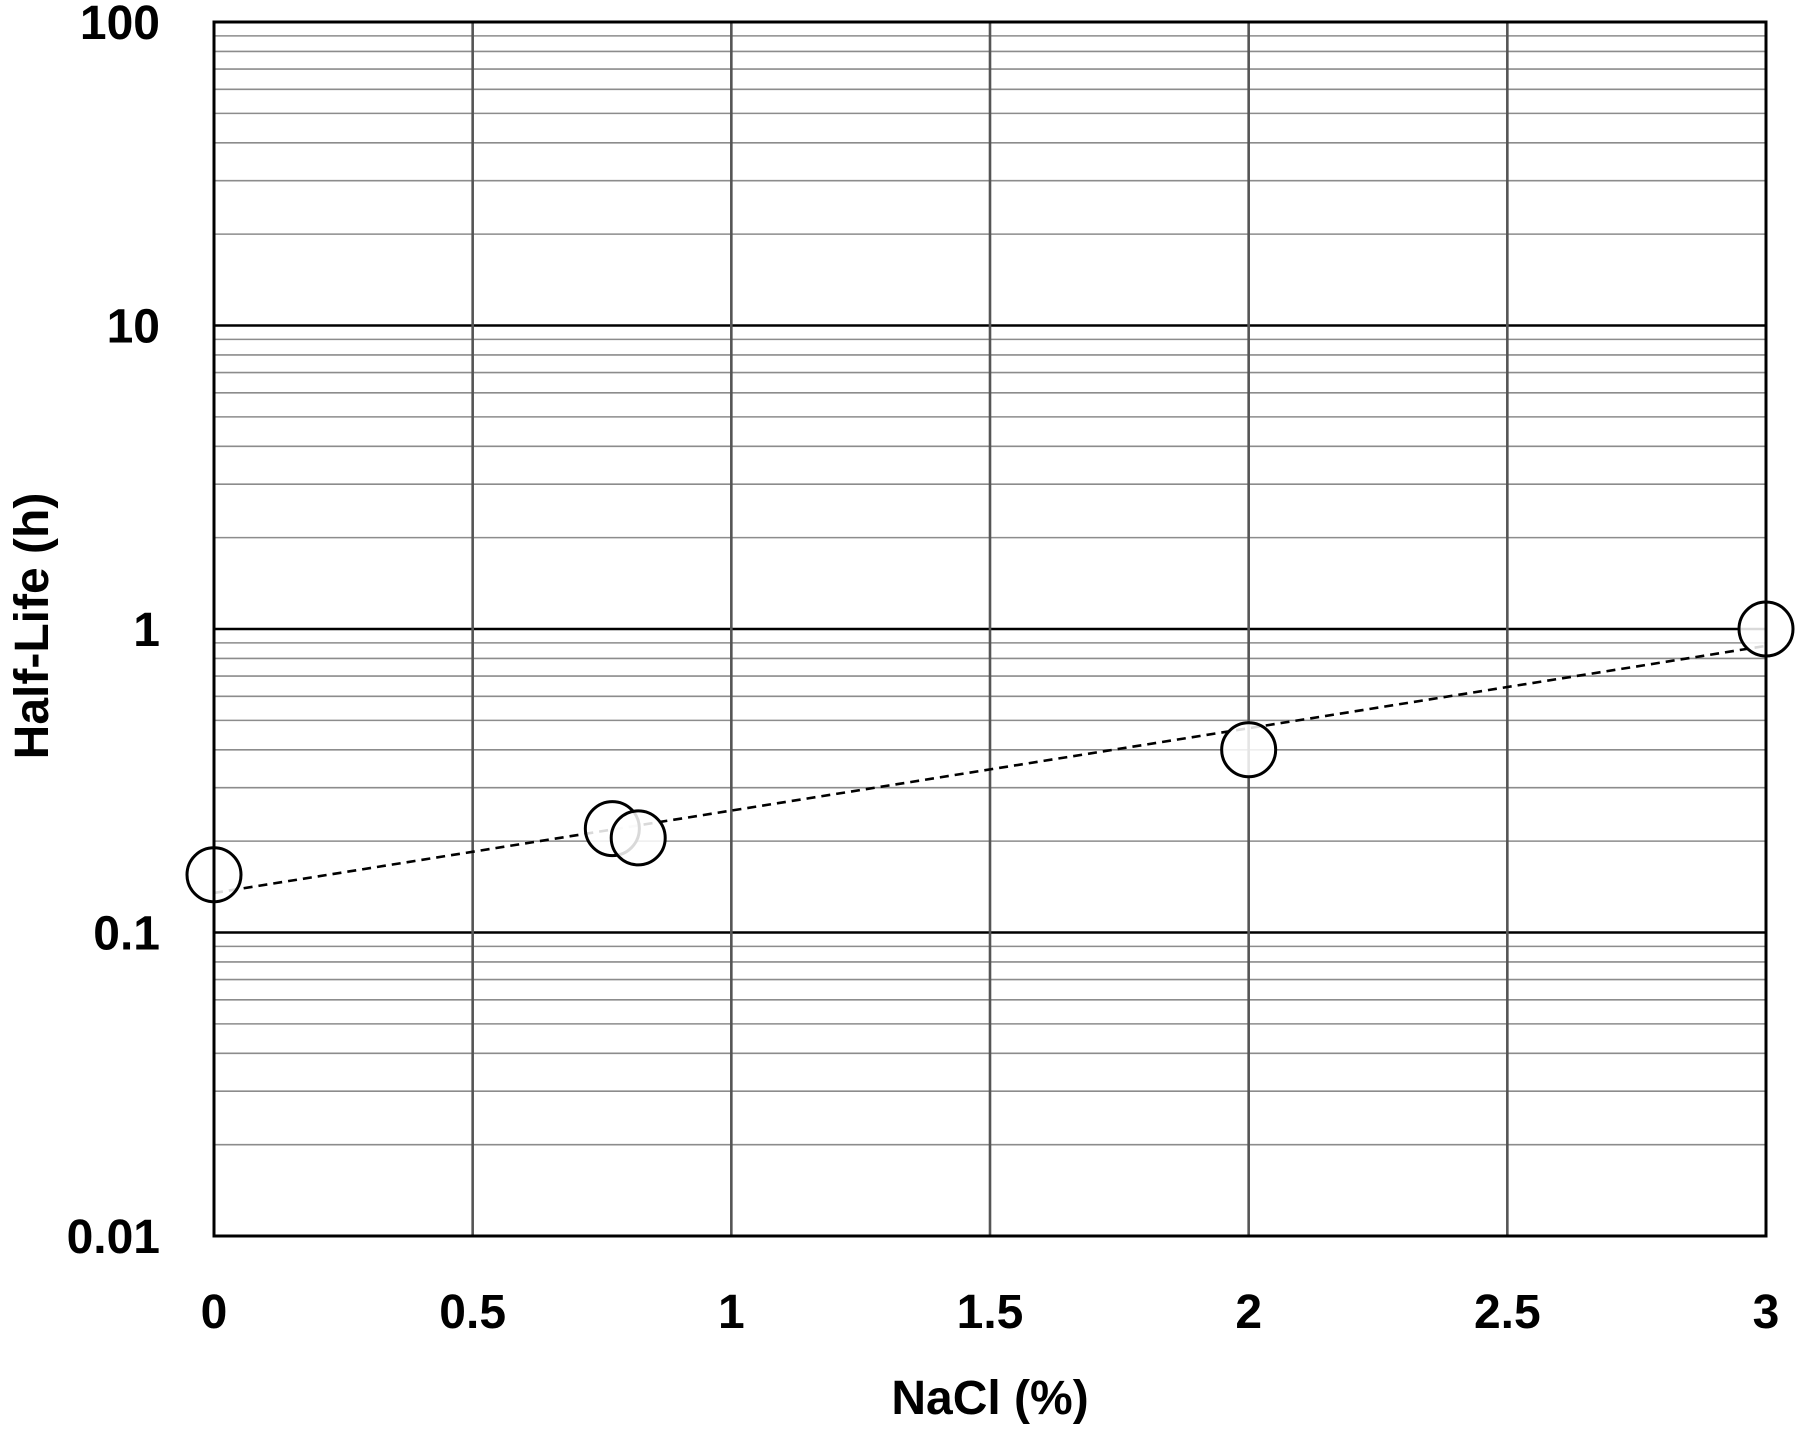 Image resolution: width=1800 pixels, height=1432 pixels. I want to click on y-tick-label: 0.1, so click(126, 934).